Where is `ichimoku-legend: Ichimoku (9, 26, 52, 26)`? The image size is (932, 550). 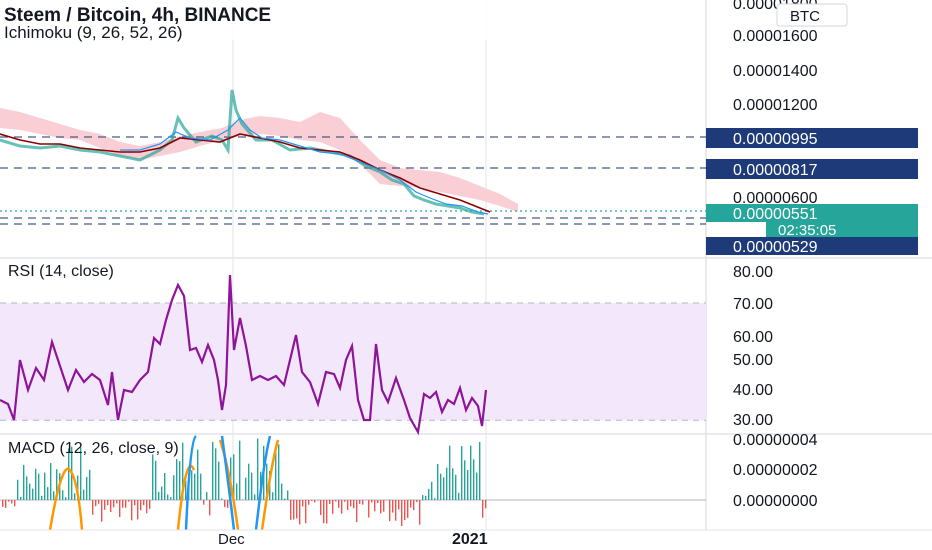 ichimoku-legend: Ichimoku (9, 26, 52, 26) is located at coordinates (93, 32).